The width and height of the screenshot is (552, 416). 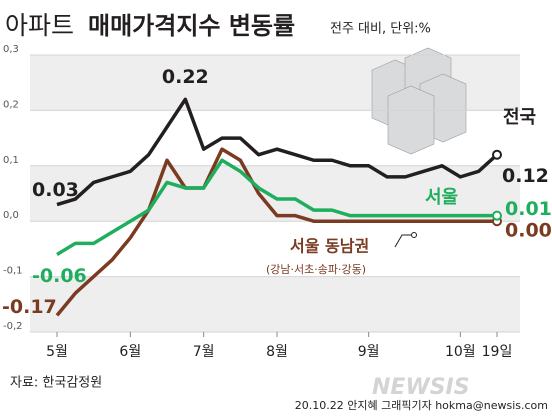 What do you see at coordinates (13, 326) in the screenshot?
I see `y-tick-label: -0,2` at bounding box center [13, 326].